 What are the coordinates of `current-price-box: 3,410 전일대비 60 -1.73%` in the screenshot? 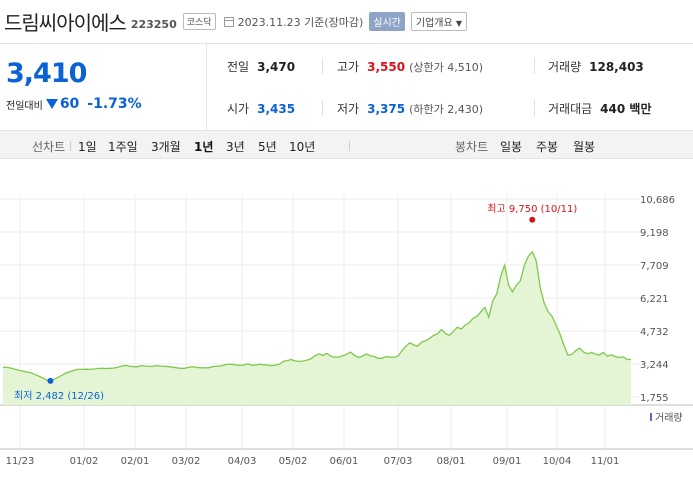 It's located at (103, 87).